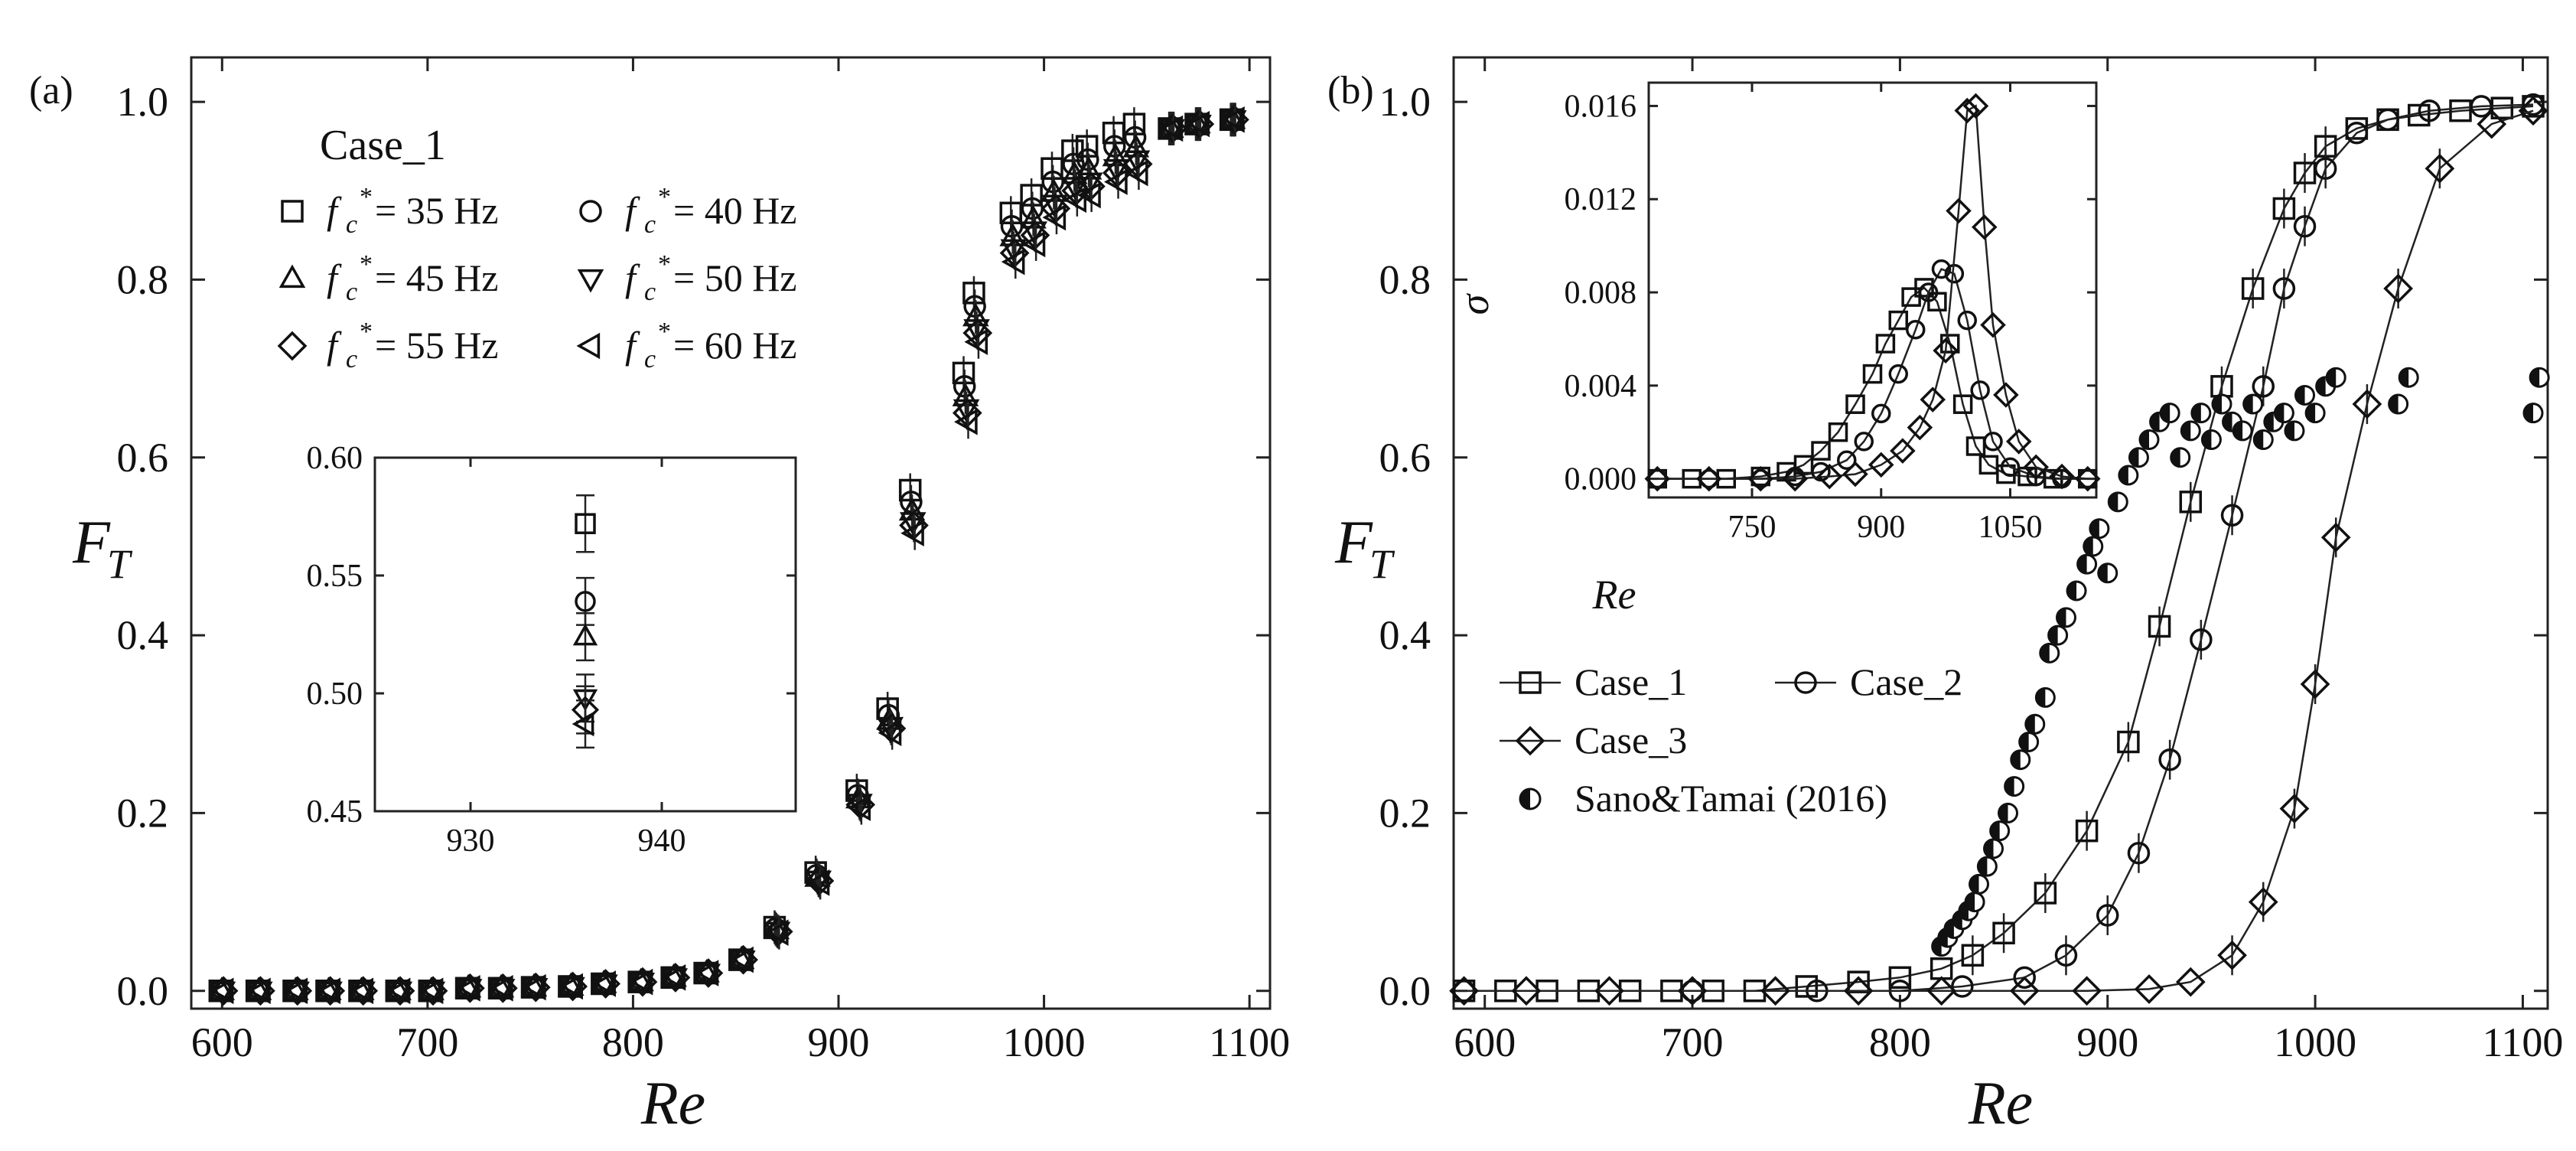  I want to click on panel-a-x-tick-label: 1100, so click(1250, 1042).